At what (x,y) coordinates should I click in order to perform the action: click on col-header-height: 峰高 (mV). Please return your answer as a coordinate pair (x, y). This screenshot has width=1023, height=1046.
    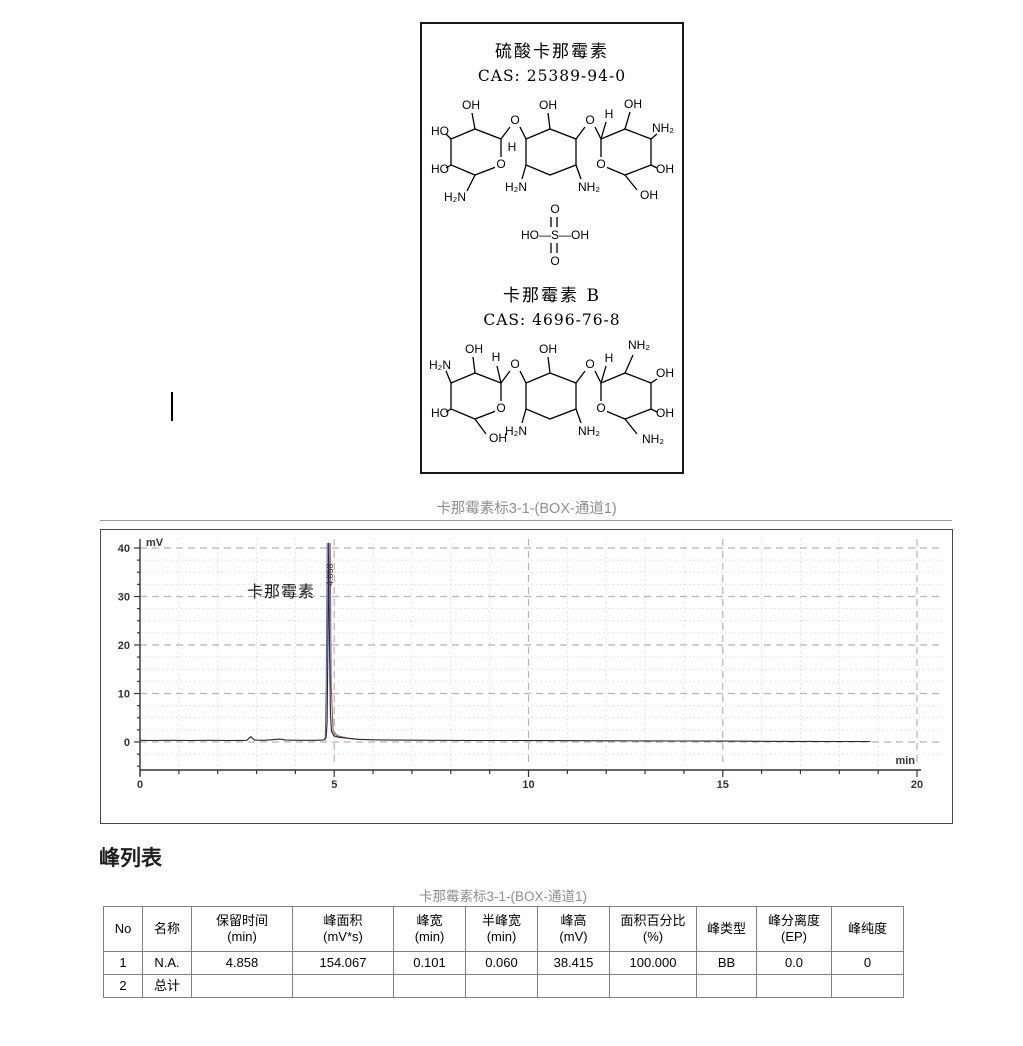
    Looking at the image, I should click on (573, 929).